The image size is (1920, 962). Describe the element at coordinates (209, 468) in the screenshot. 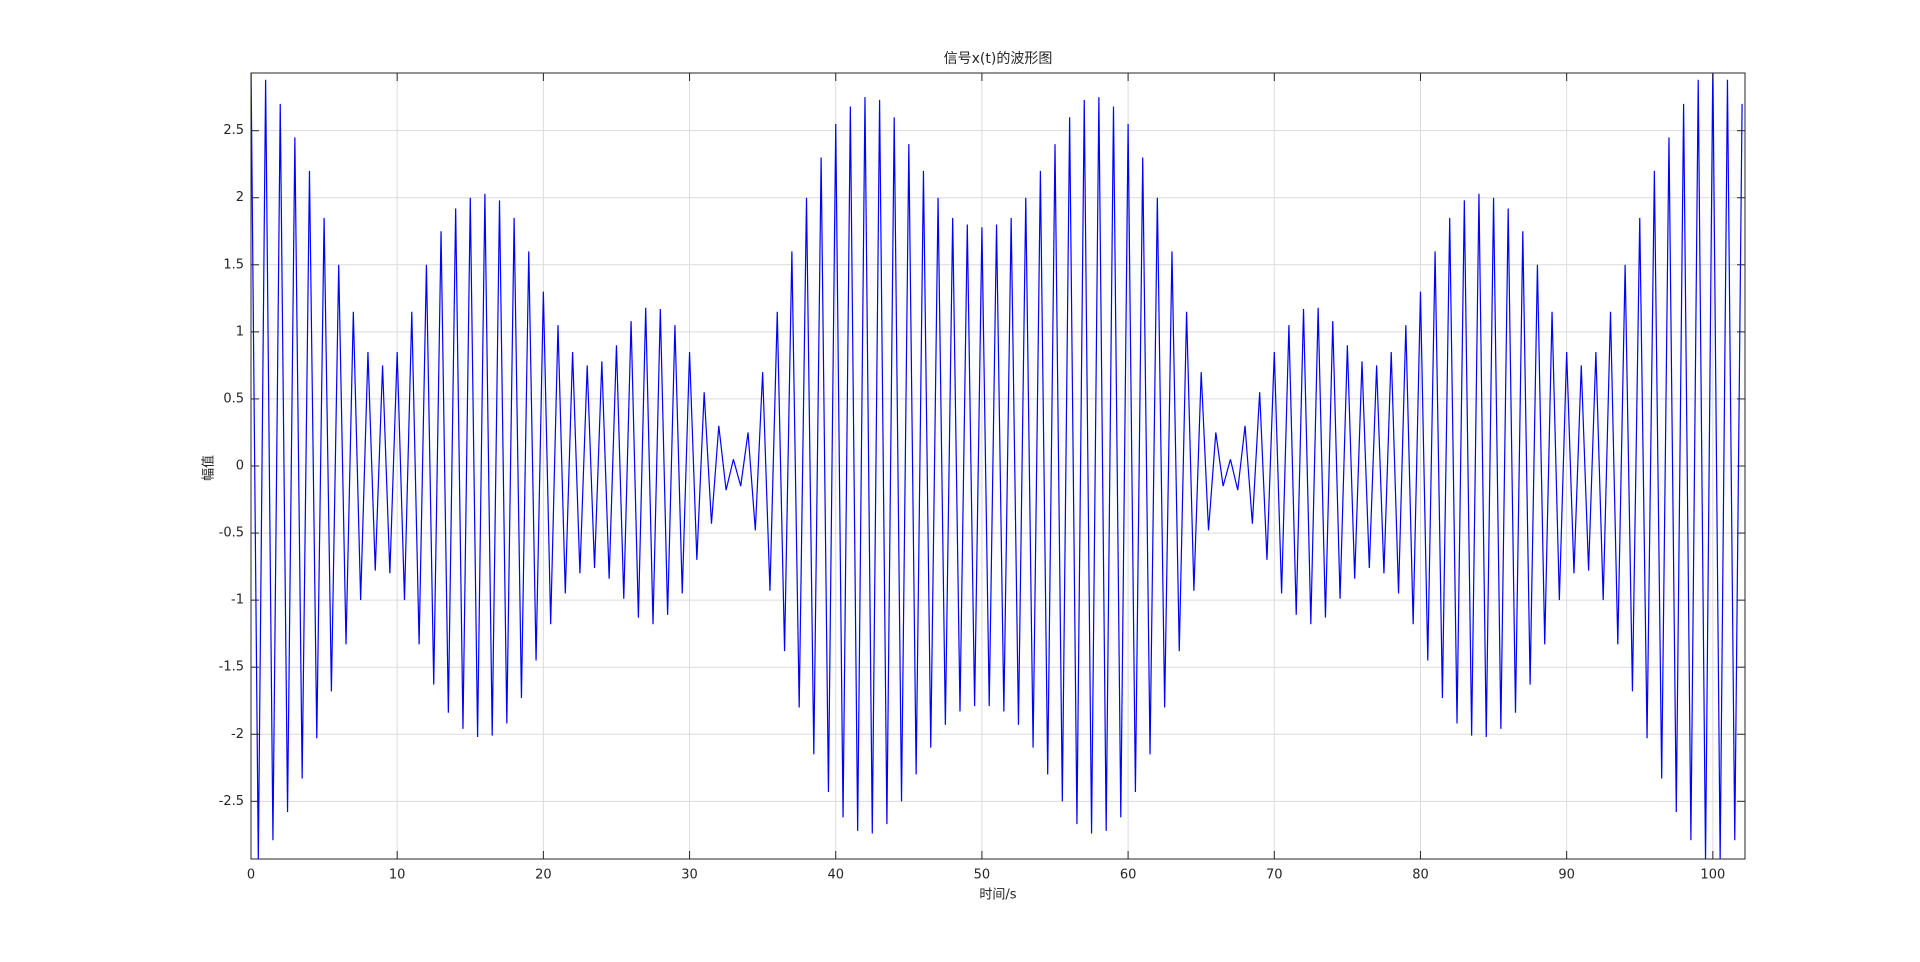

I see `y-axis-label: 幅值` at that location.